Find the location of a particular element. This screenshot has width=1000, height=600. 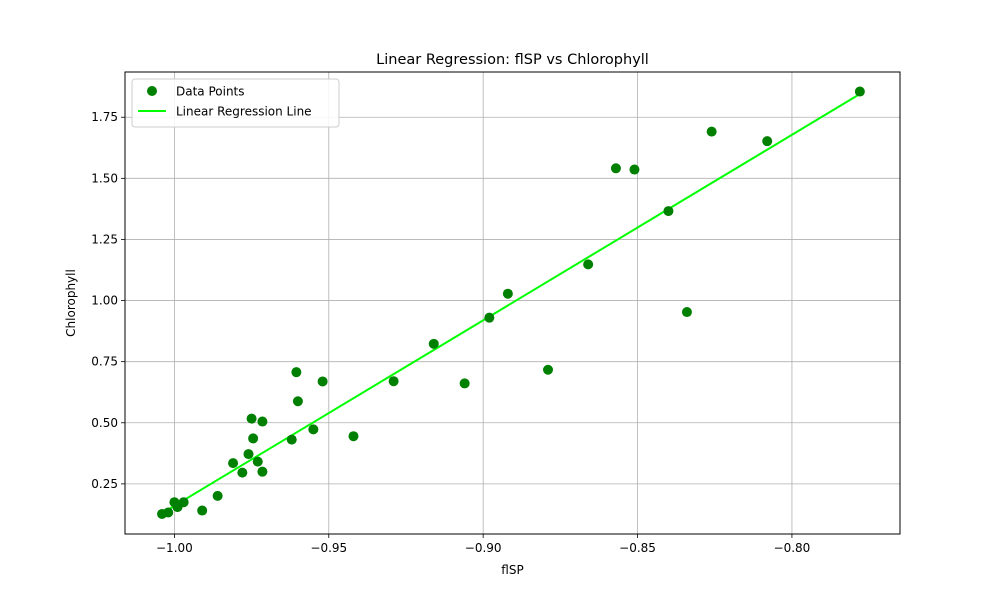

chart-title: Linear Regression: flSP vs Chlorophyll is located at coordinates (512, 60).